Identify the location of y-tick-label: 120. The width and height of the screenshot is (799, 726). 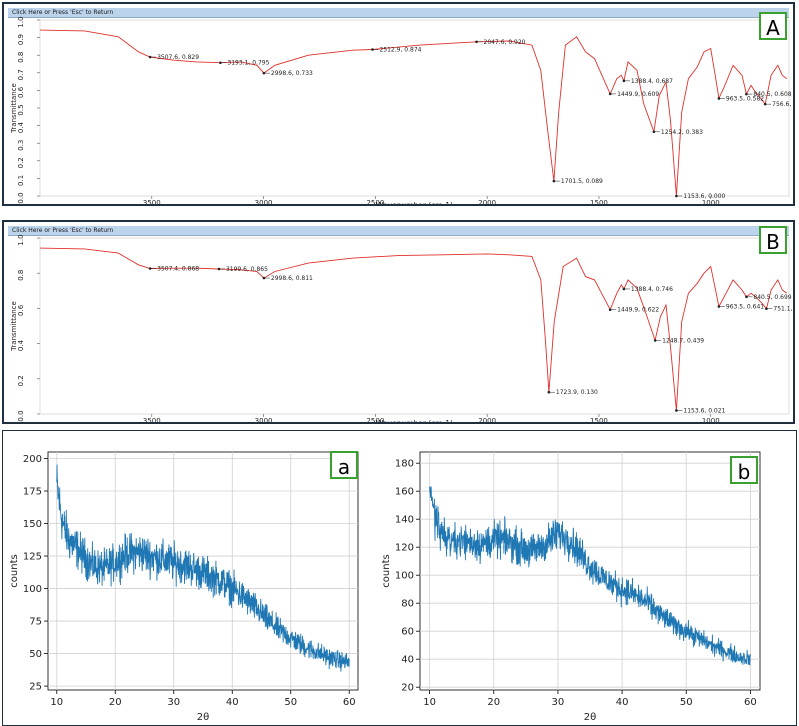
(404, 548).